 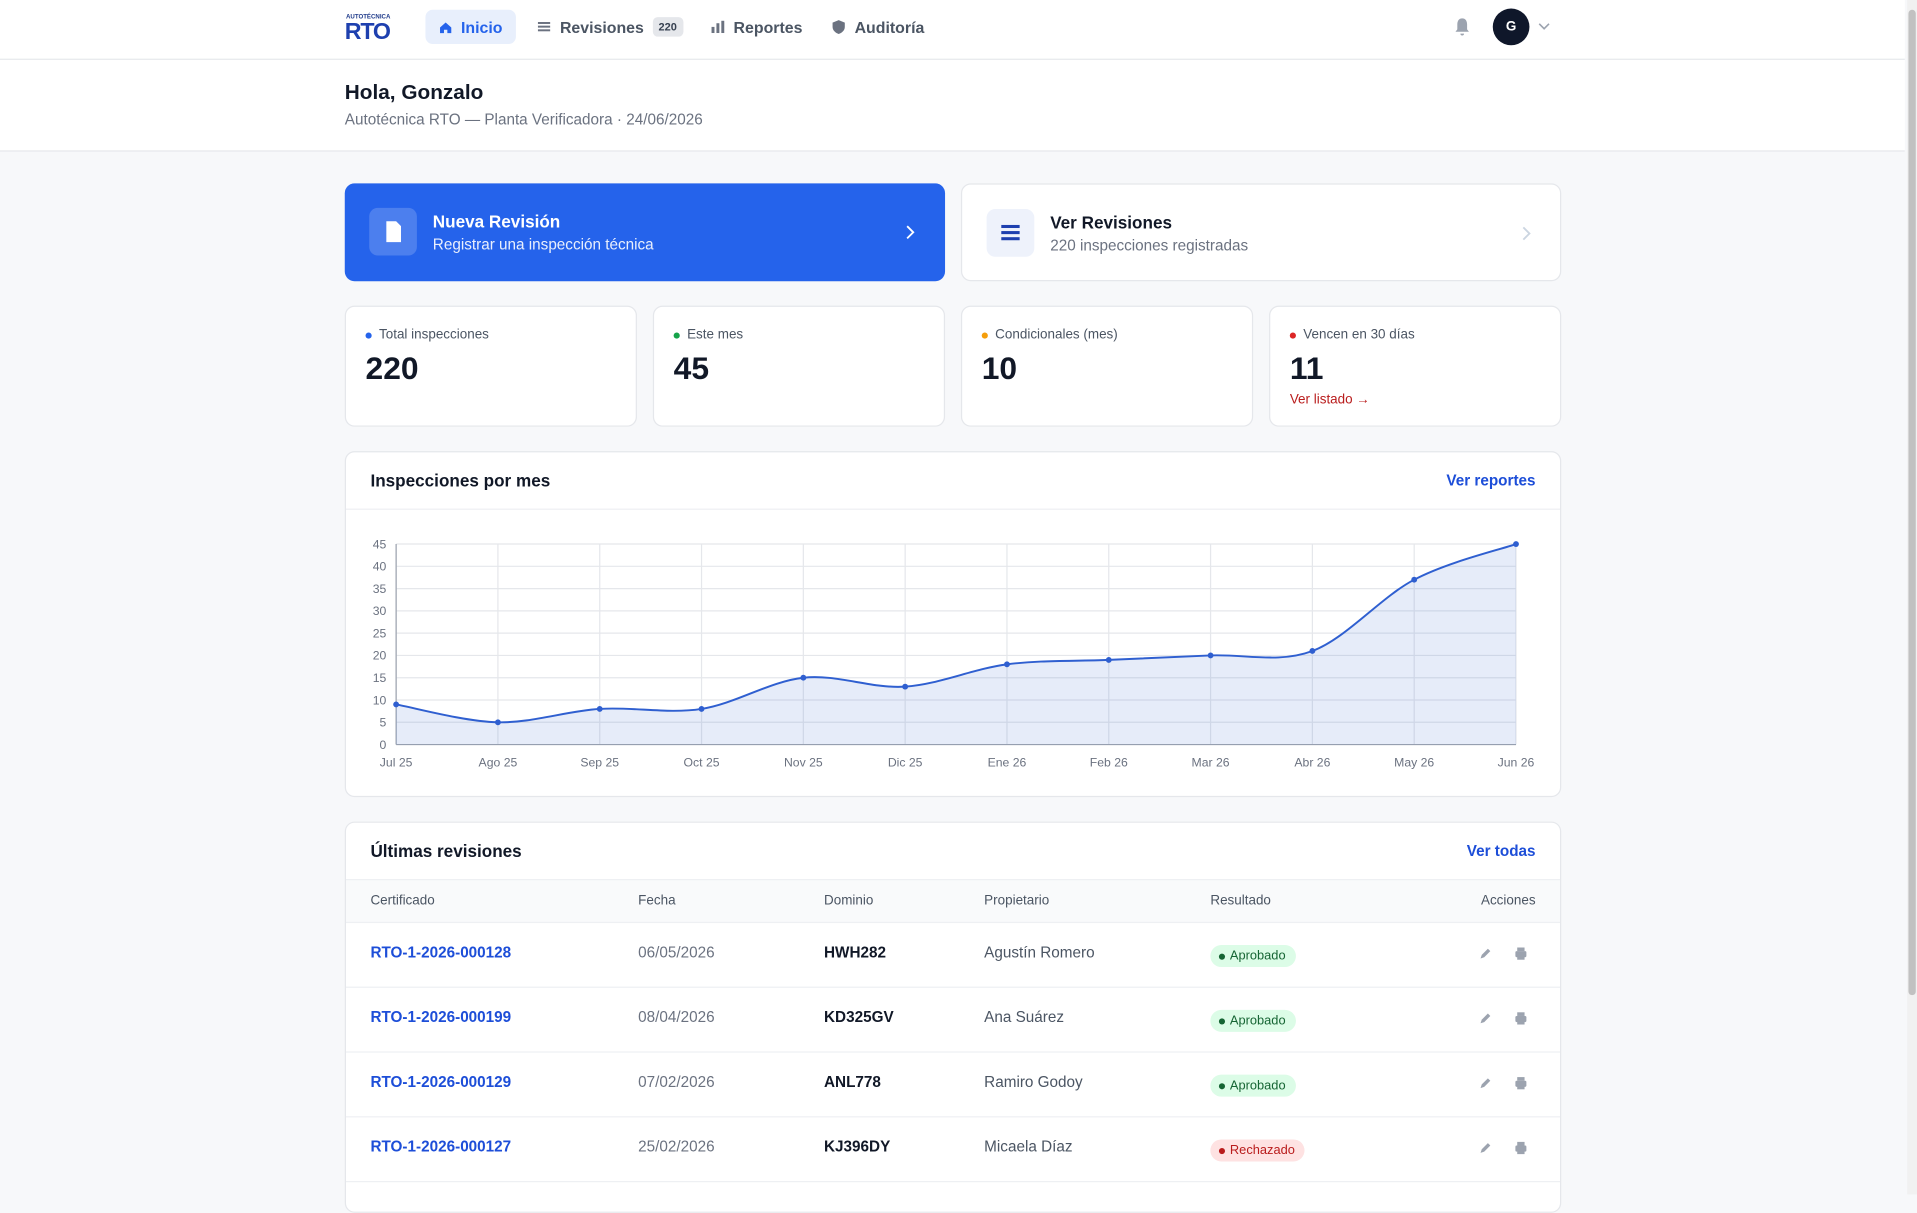 I want to click on stat-card: Total inspecciones 220, so click(x=490, y=366).